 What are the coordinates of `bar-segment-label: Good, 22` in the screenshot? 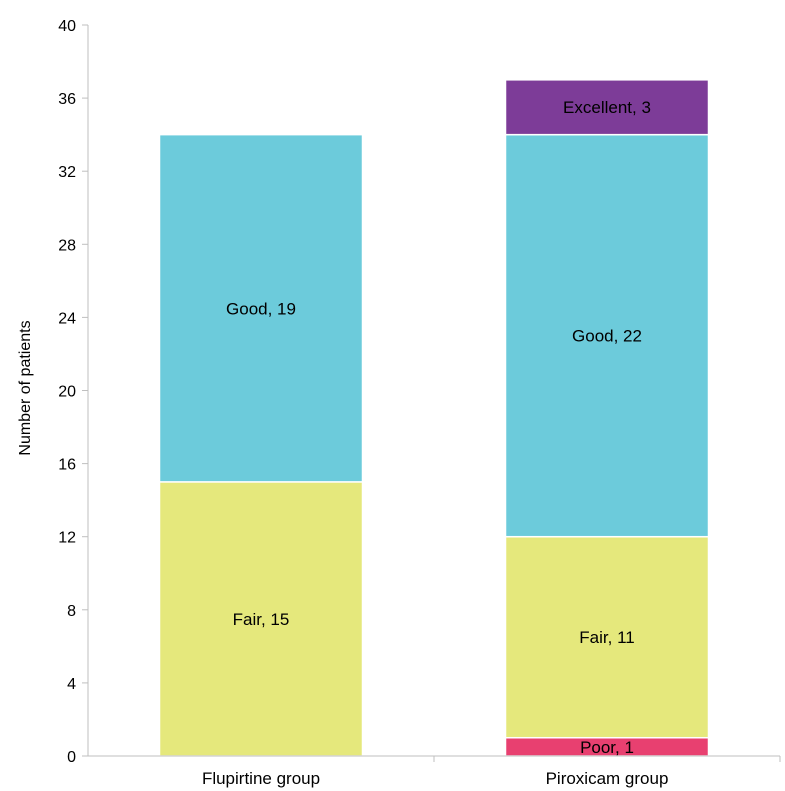 It's located at (607, 336).